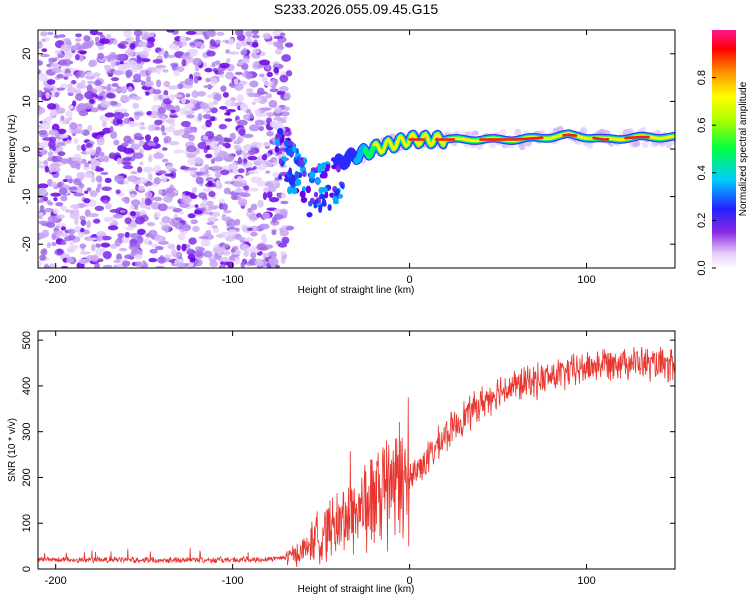 This screenshot has height=600, width=750. Describe the element at coordinates (356, 9) in the screenshot. I see `chart-title: S233.2026.055.09.45.G15` at that location.